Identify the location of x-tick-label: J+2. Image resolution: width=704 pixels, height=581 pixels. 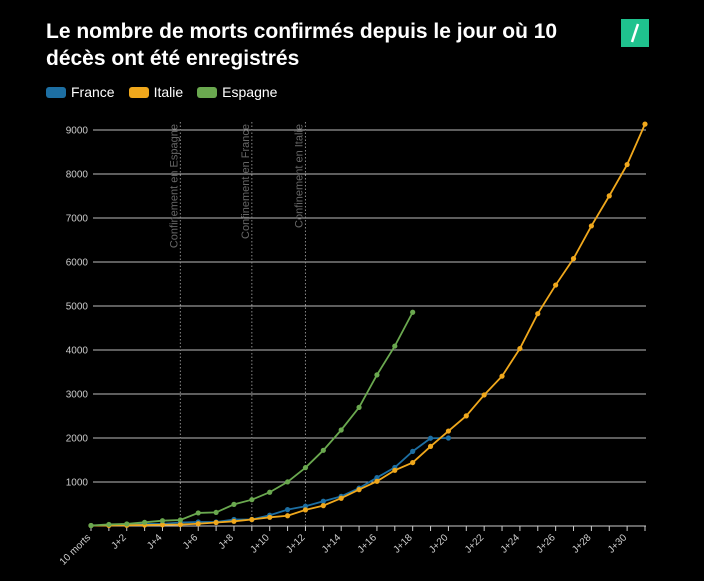
(119, 542).